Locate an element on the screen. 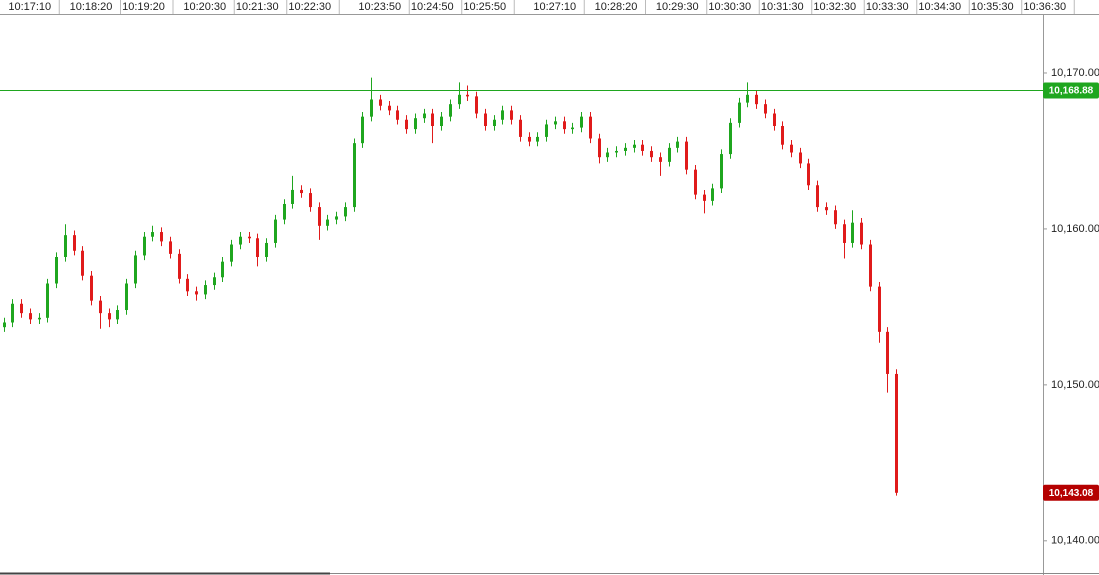  x-tick-label: 10:19:20 is located at coordinates (143, 7).